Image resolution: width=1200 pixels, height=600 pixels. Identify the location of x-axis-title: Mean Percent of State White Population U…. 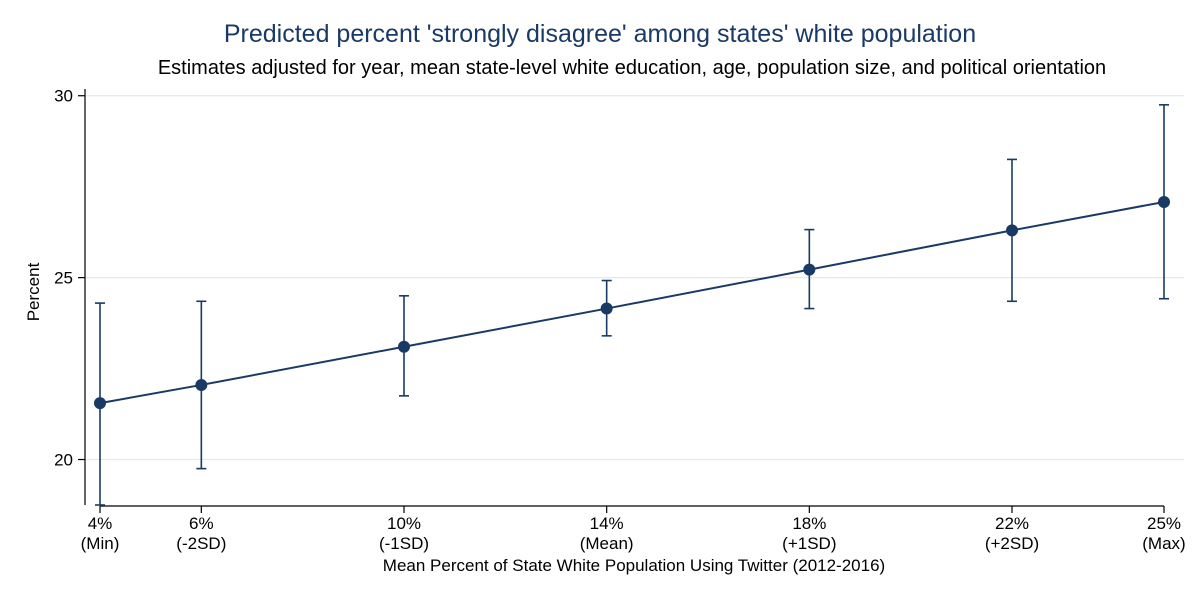
(634, 565).